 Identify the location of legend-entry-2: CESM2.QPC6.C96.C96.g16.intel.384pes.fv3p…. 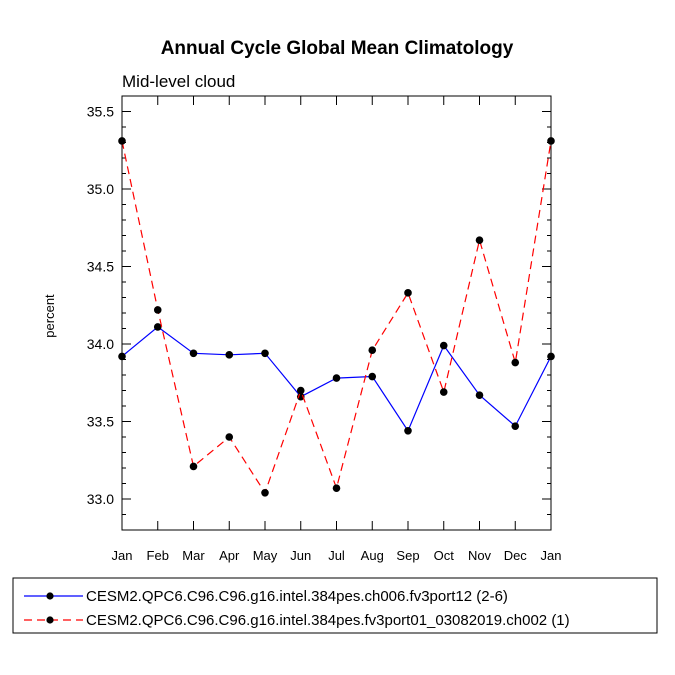
(297, 620).